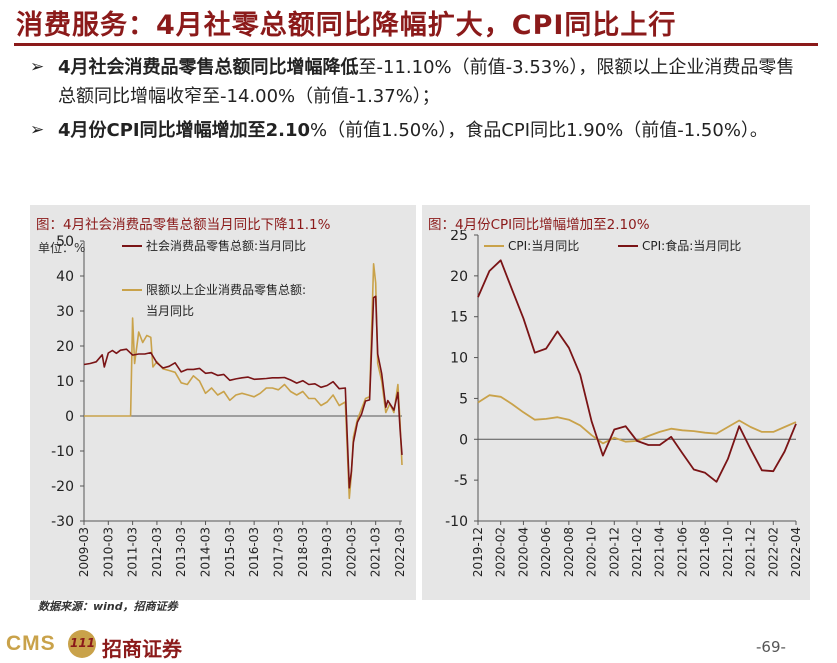 This screenshot has height=663, width=837. I want to click on page-number: -69-, so click(771, 647).